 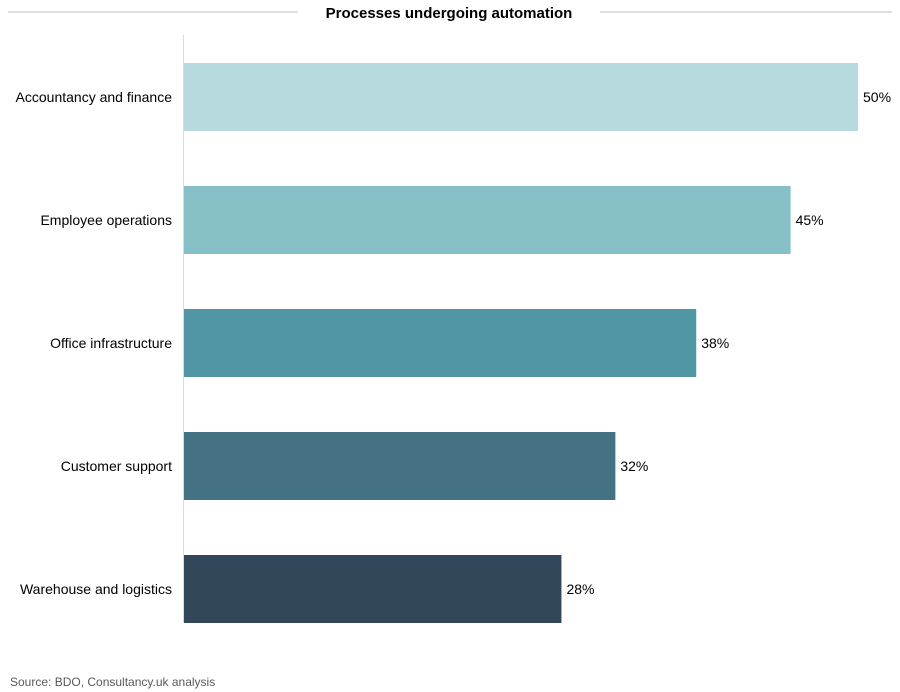 What do you see at coordinates (715, 343) in the screenshot?
I see `value-label-3: 38%` at bounding box center [715, 343].